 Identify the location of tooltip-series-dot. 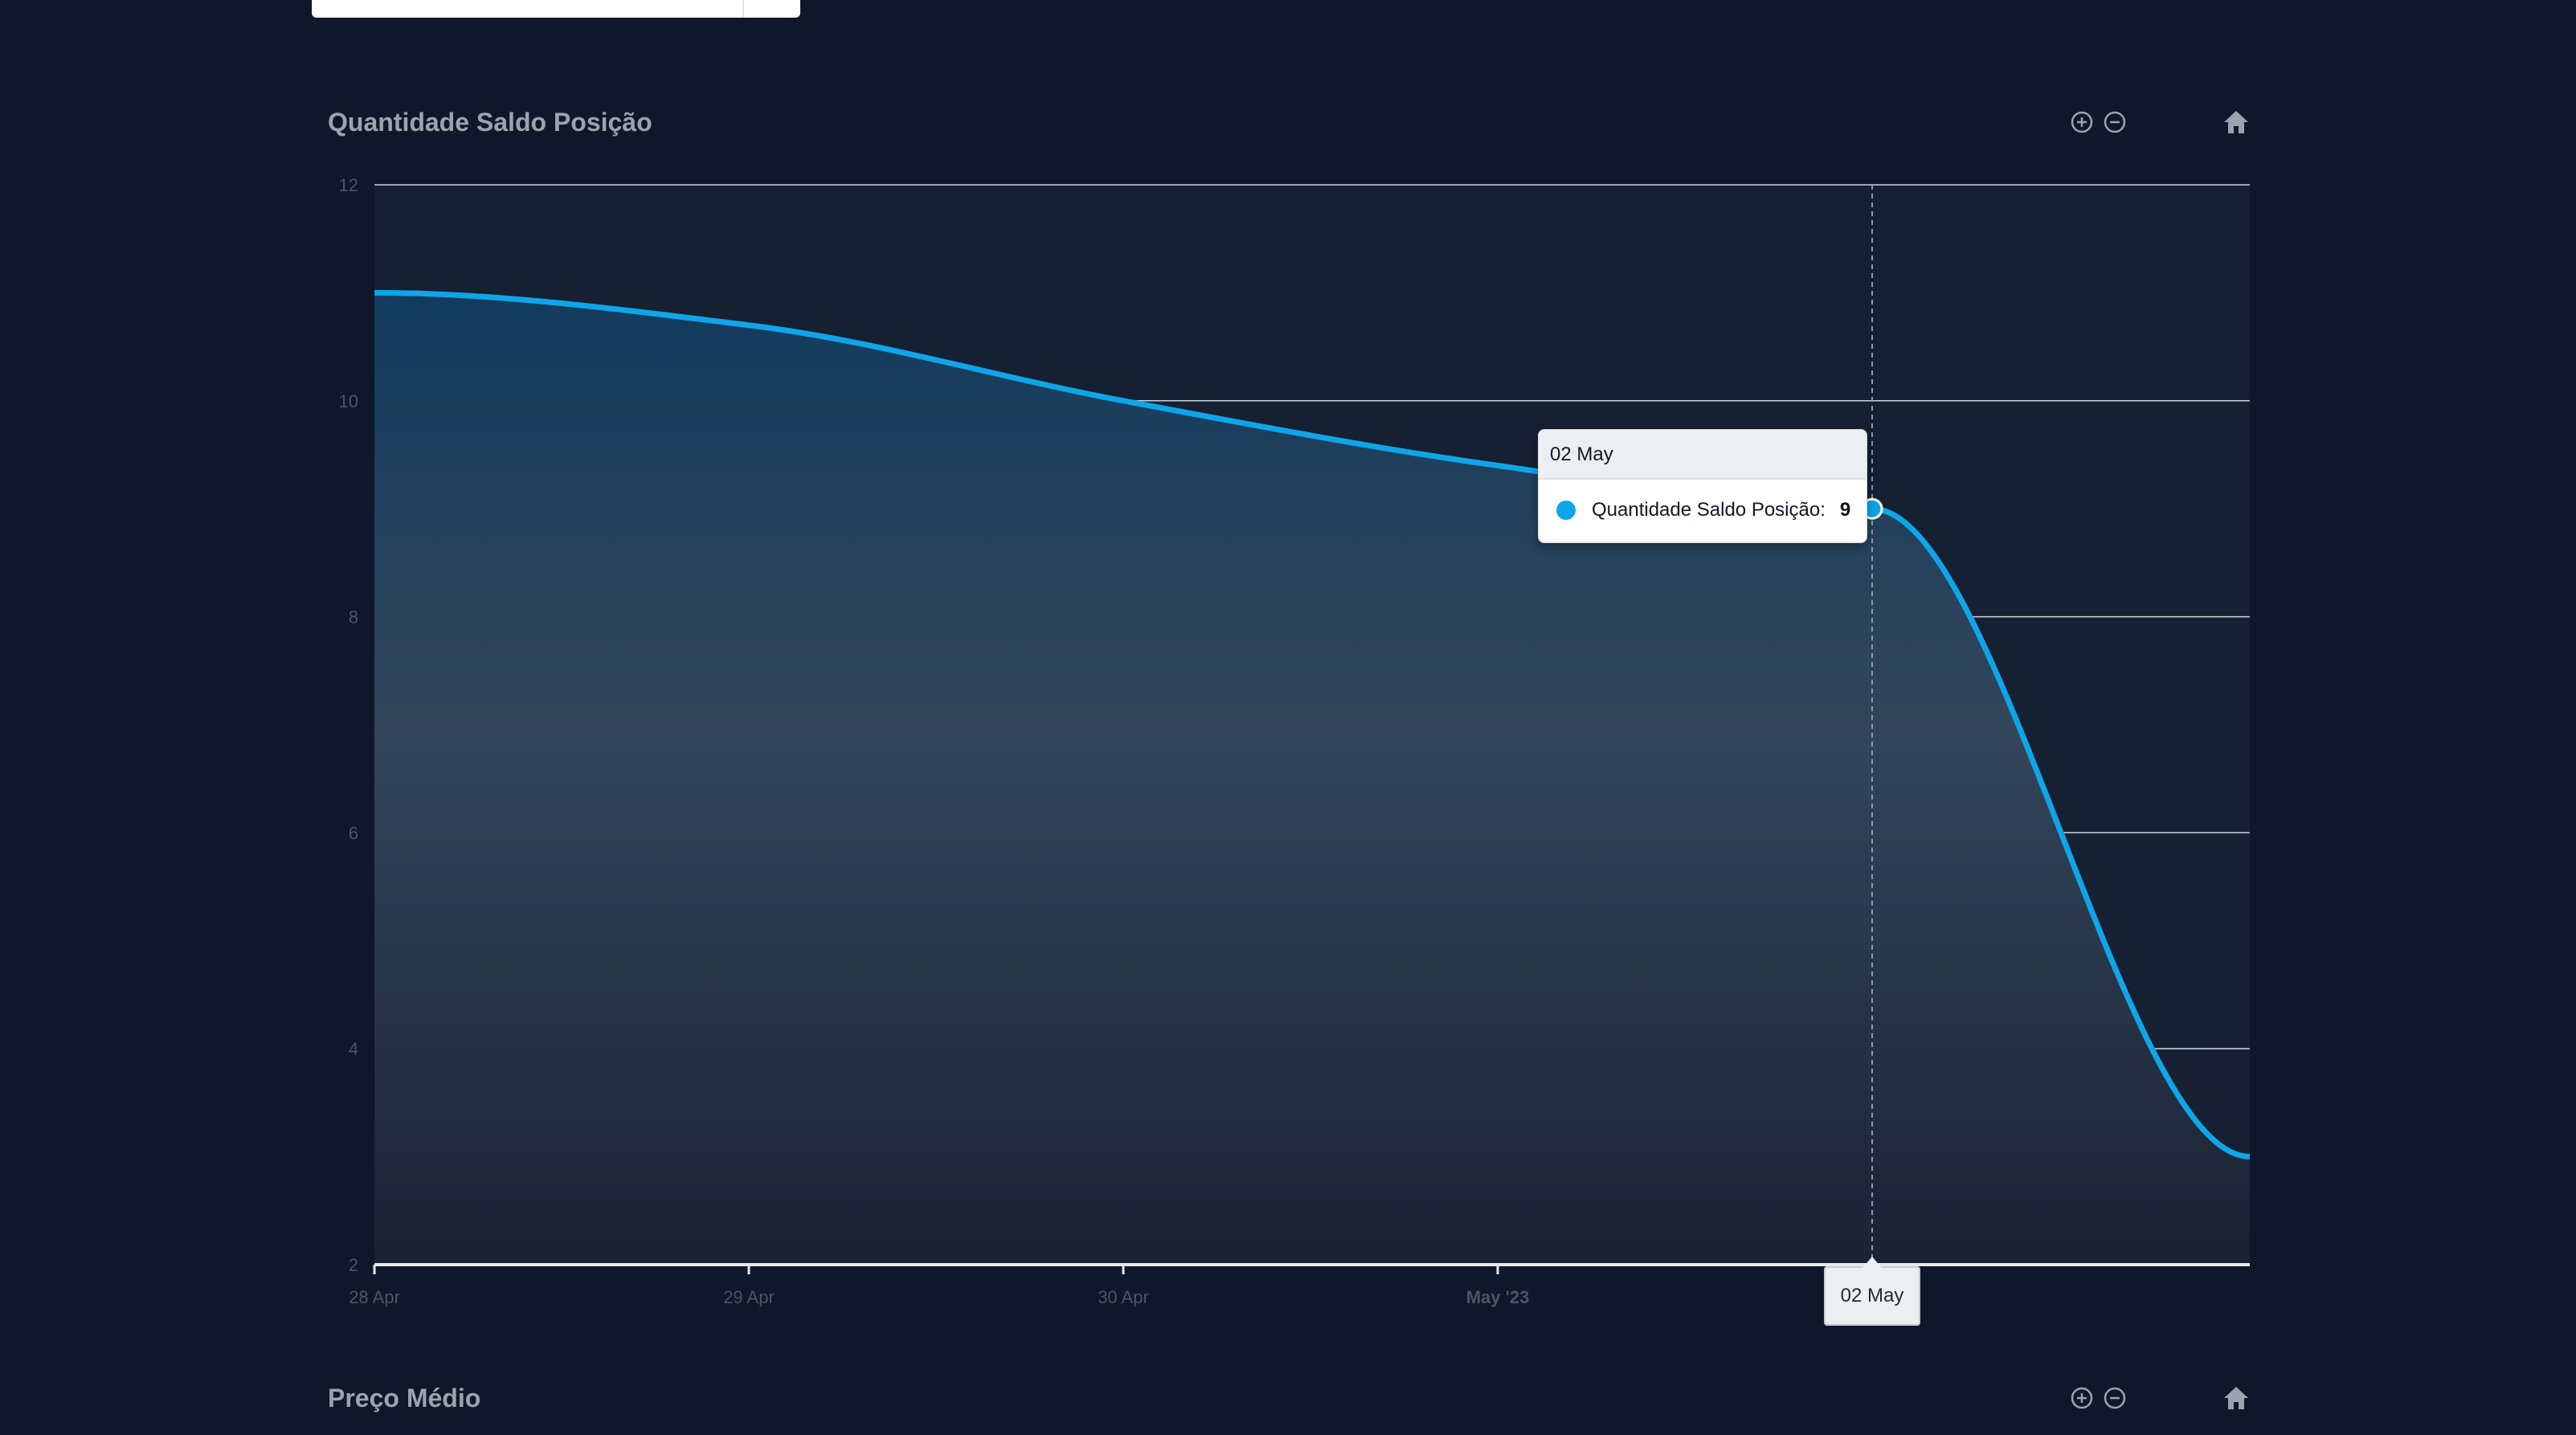
(1566, 510).